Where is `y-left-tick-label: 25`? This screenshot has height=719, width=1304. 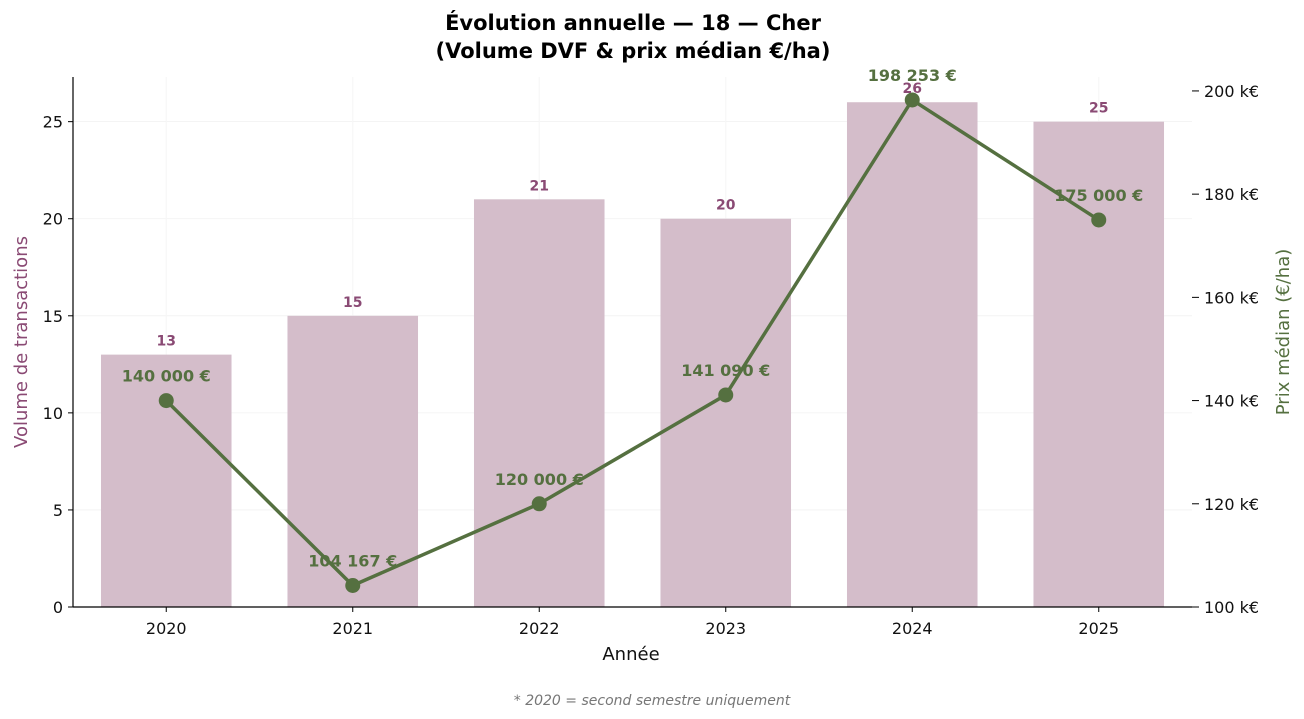 y-left-tick-label: 25 is located at coordinates (53, 122).